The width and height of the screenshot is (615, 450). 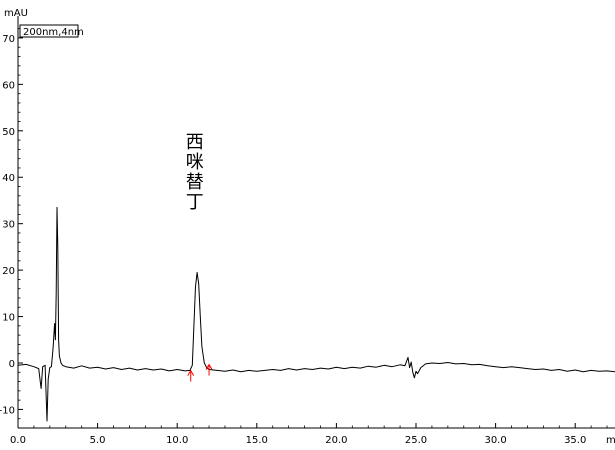 I want to click on x-axis-unit-label: min, so click(x=610, y=440).